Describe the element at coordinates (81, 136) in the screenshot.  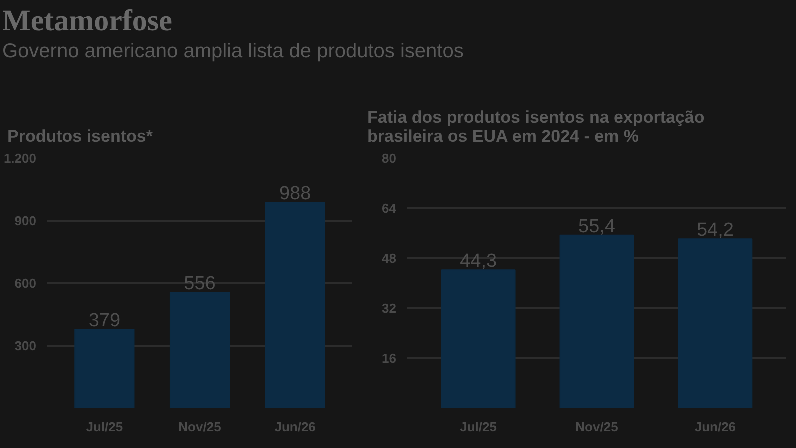
I see `chart-title: Produtos isentos*` at that location.